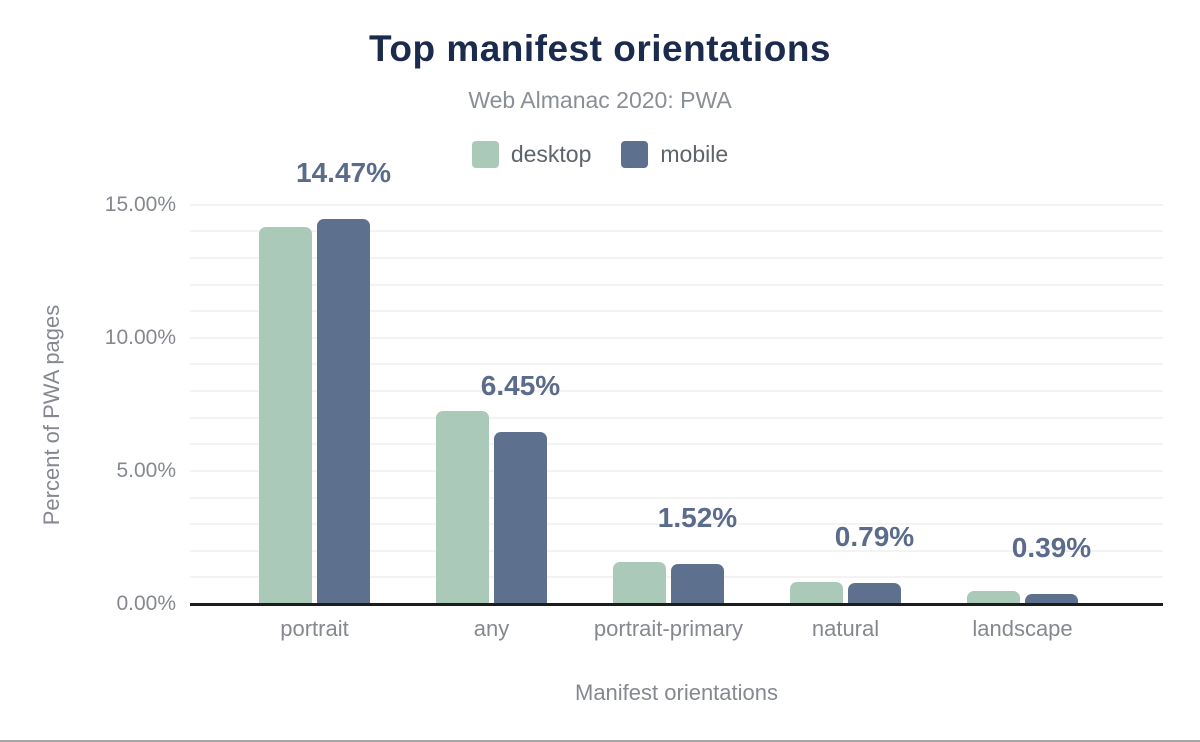 The width and height of the screenshot is (1200, 742). I want to click on y-tick-label: 5.00%, so click(146, 470).